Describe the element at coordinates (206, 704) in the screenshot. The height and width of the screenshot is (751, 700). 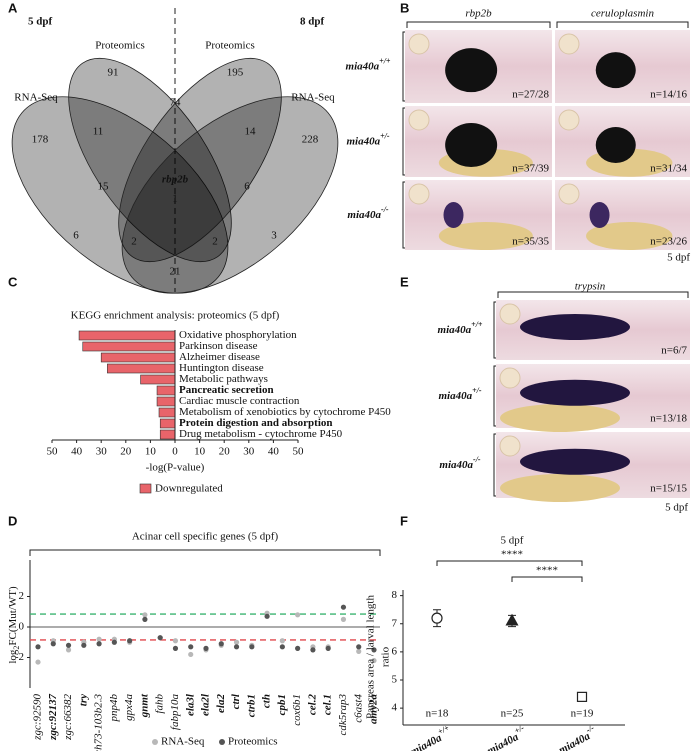
I see `x-tick-label: ela2l` at that location.